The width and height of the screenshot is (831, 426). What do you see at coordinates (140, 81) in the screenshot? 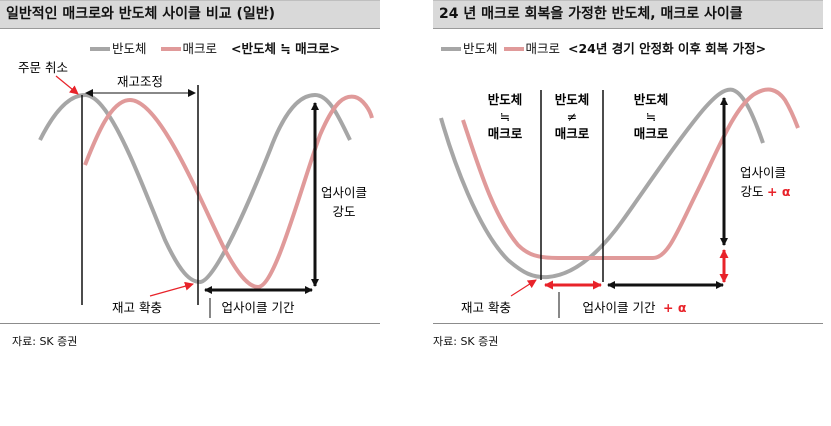
I see `inventory-adjust-label: 재고조정` at bounding box center [140, 81].